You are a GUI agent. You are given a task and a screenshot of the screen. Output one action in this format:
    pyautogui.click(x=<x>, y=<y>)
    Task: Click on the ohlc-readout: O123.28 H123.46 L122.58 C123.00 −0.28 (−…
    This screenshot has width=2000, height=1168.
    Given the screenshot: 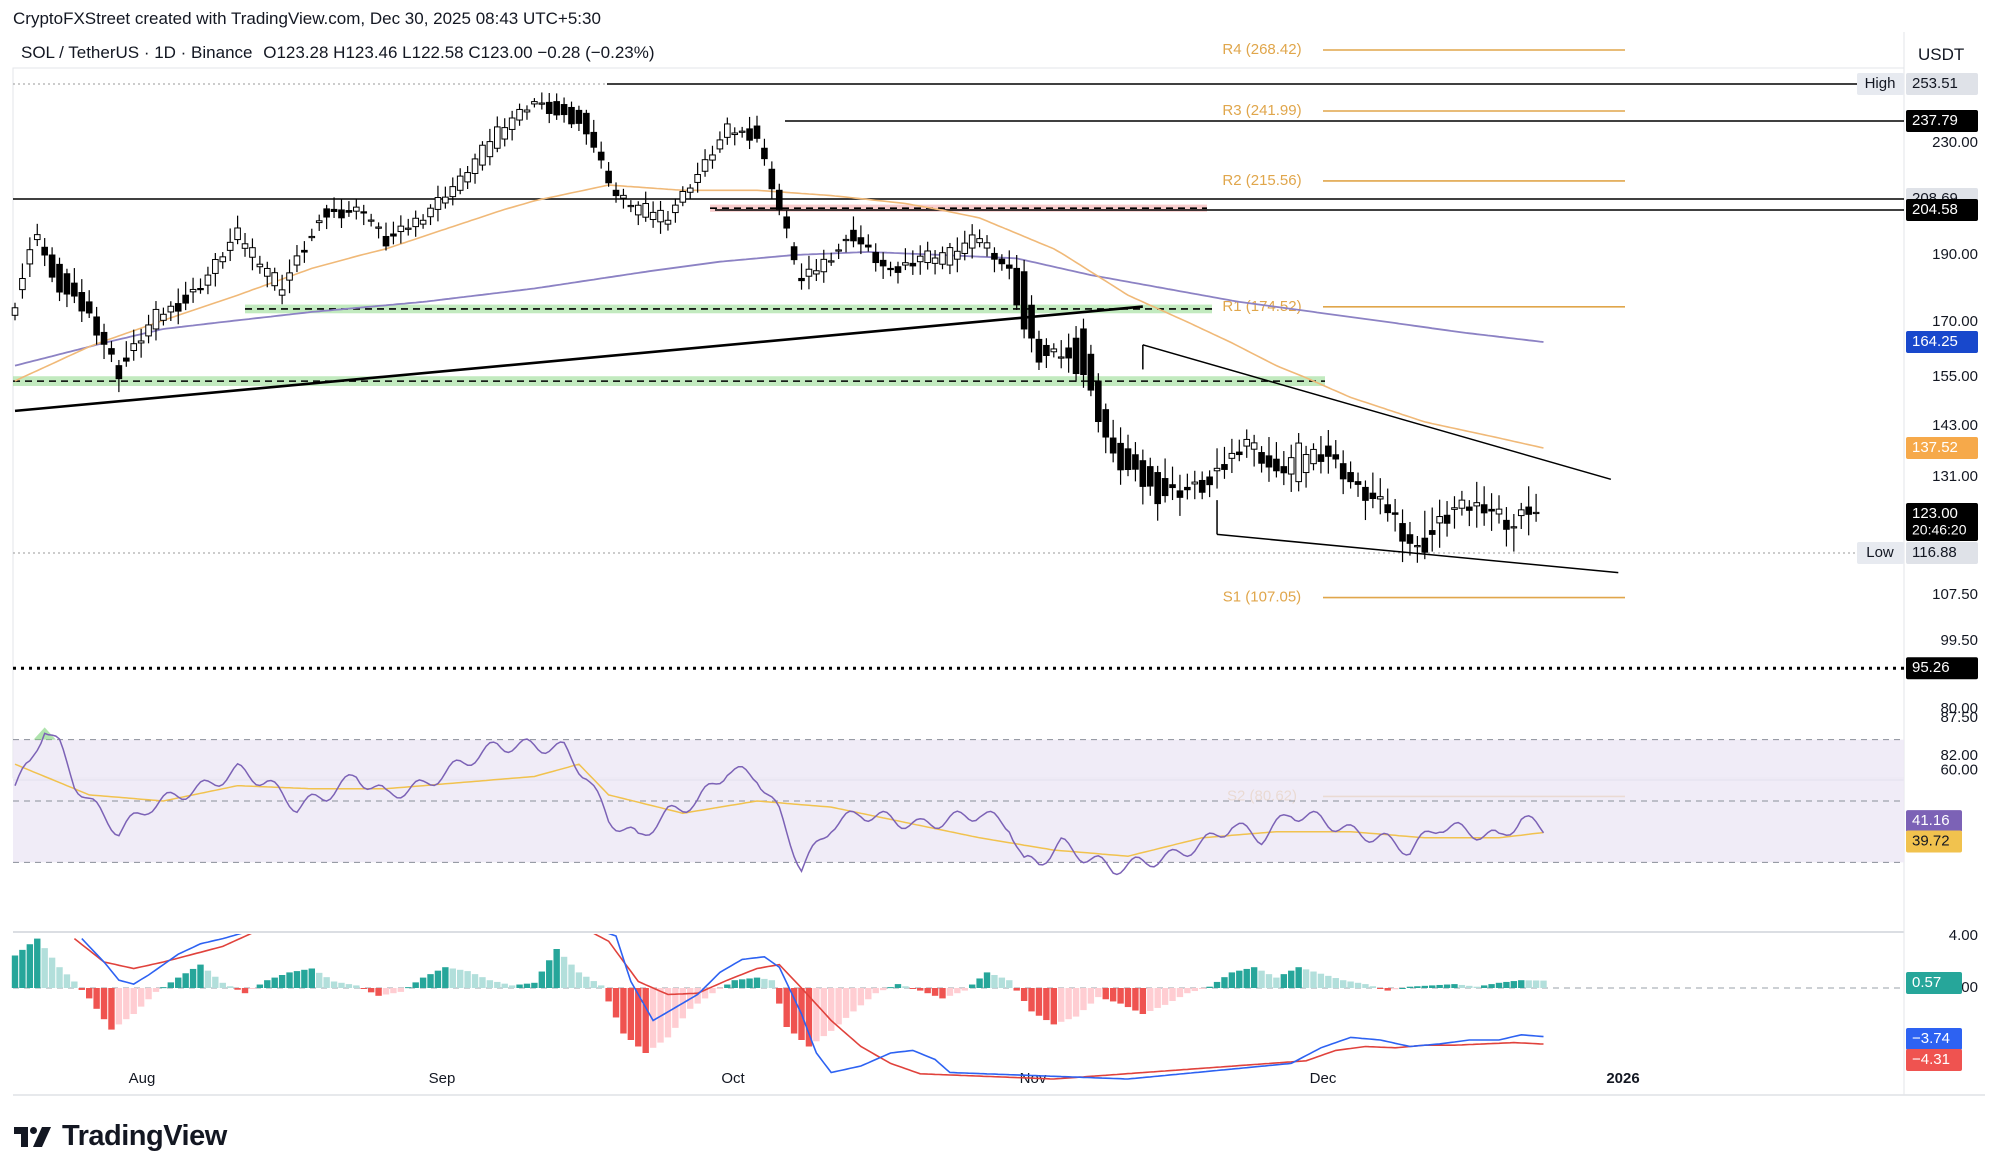 What is the action you would take?
    pyautogui.click(x=459, y=52)
    